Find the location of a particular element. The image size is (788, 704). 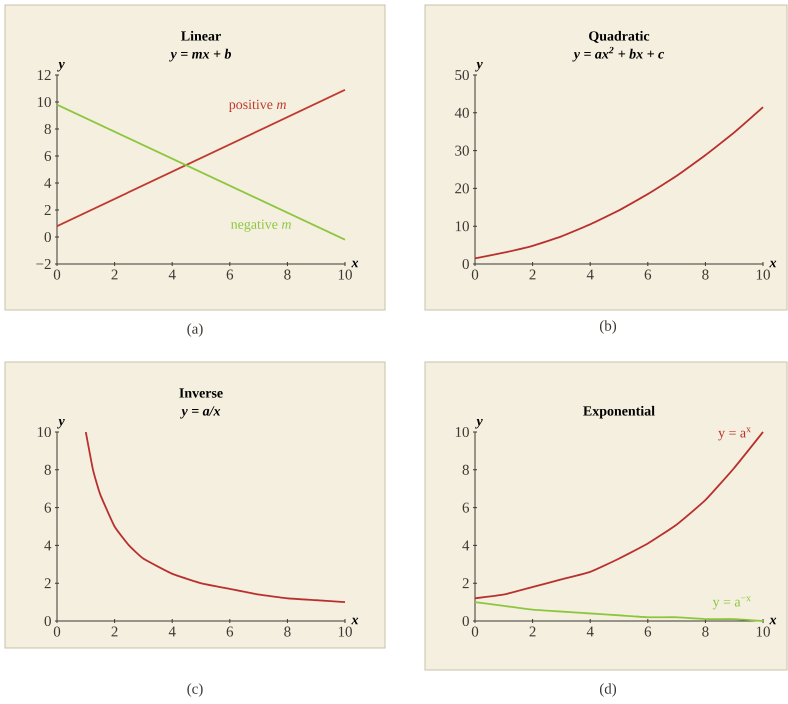

text: (a) is located at coordinates (195, 330).